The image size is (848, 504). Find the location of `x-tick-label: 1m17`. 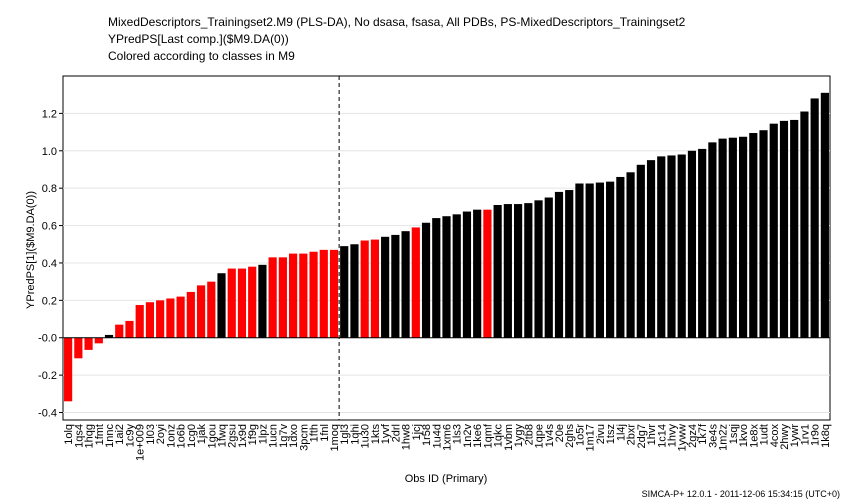

x-tick-label: 1m17 is located at coordinates (591, 438).